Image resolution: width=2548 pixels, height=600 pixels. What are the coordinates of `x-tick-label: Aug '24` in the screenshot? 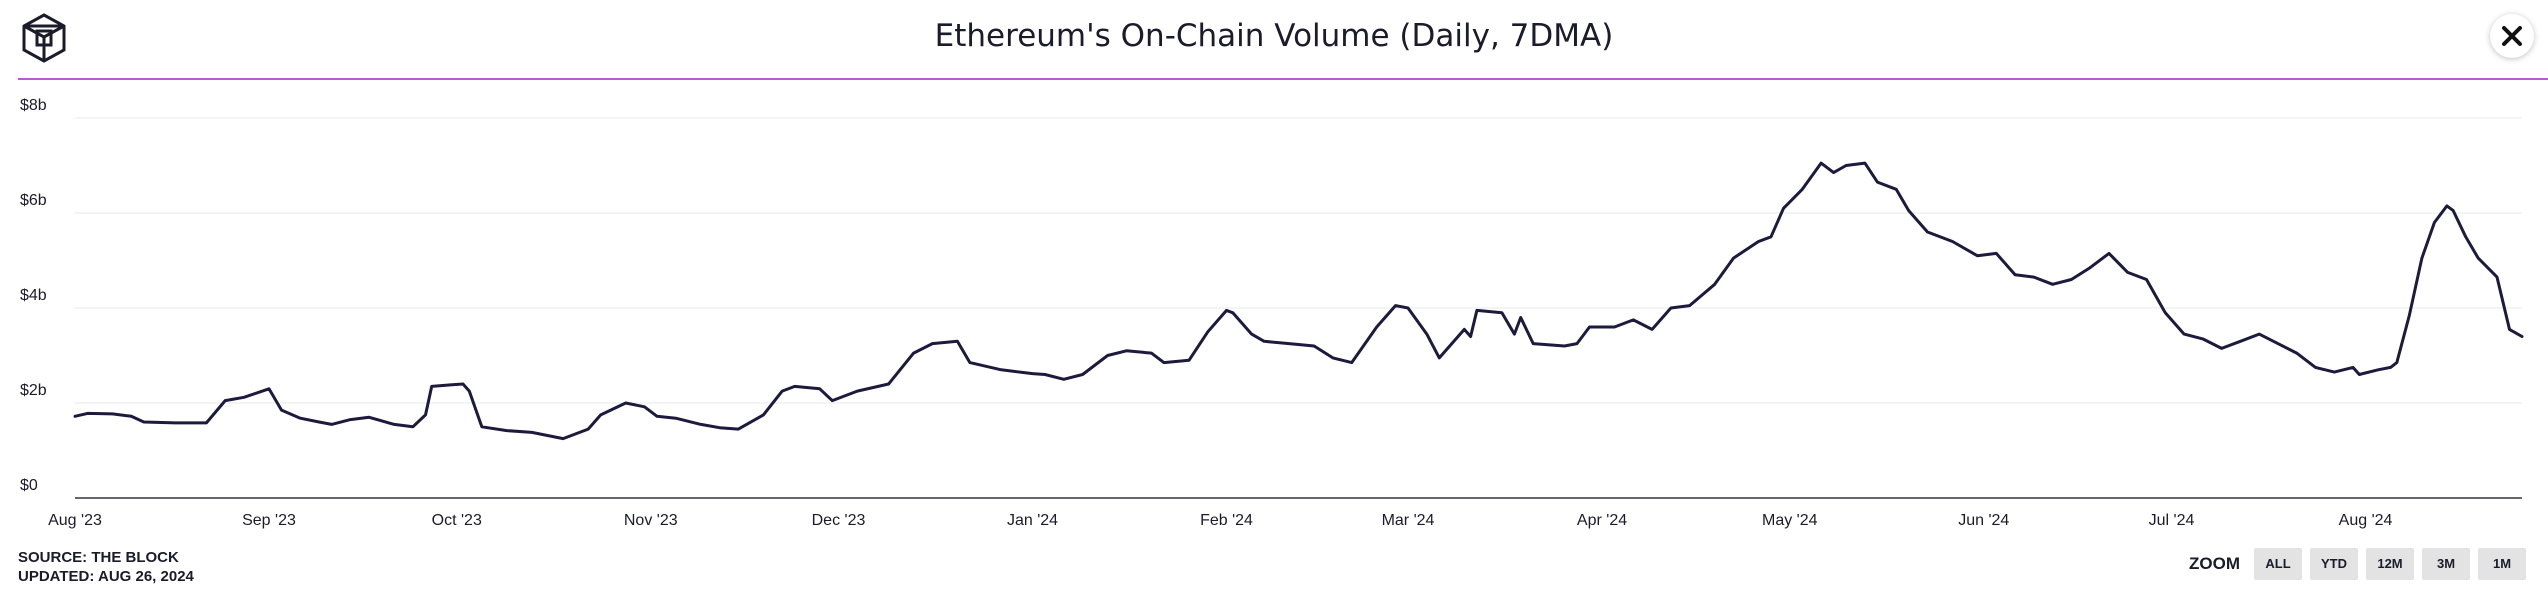 It's located at (2366, 520).